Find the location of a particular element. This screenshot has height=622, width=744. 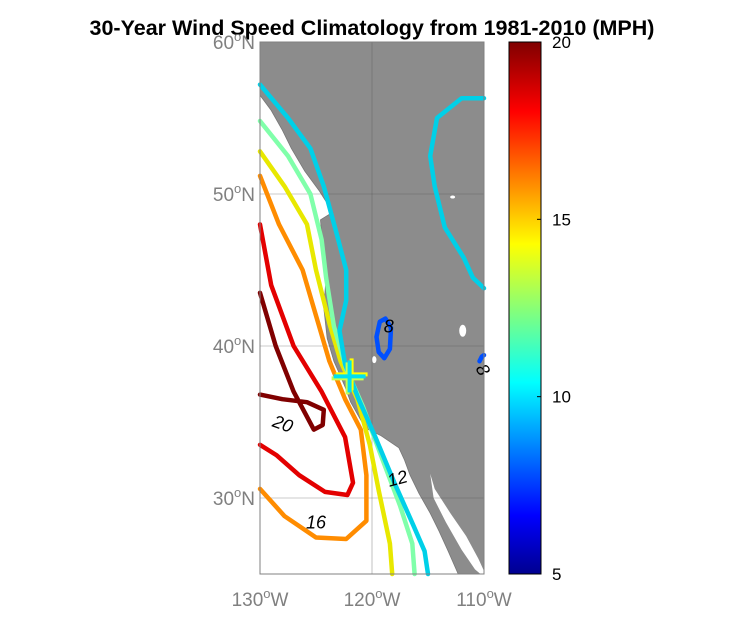

y-tick-label-3: 60oN is located at coordinates (234, 41).